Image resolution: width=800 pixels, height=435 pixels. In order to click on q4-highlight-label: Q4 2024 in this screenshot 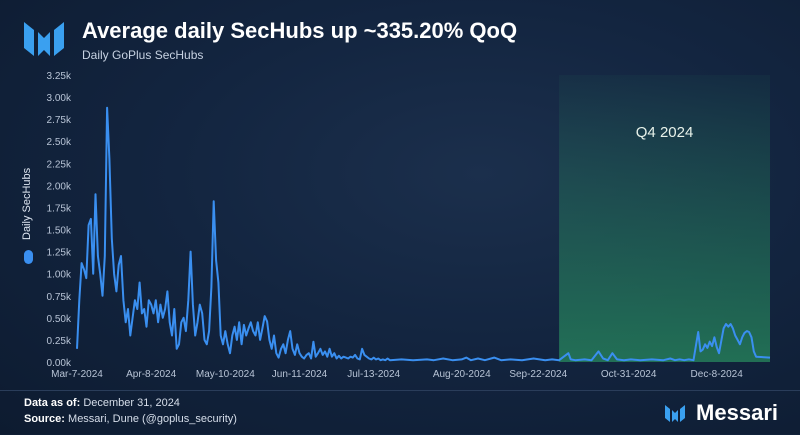, I will do `click(665, 132)`.